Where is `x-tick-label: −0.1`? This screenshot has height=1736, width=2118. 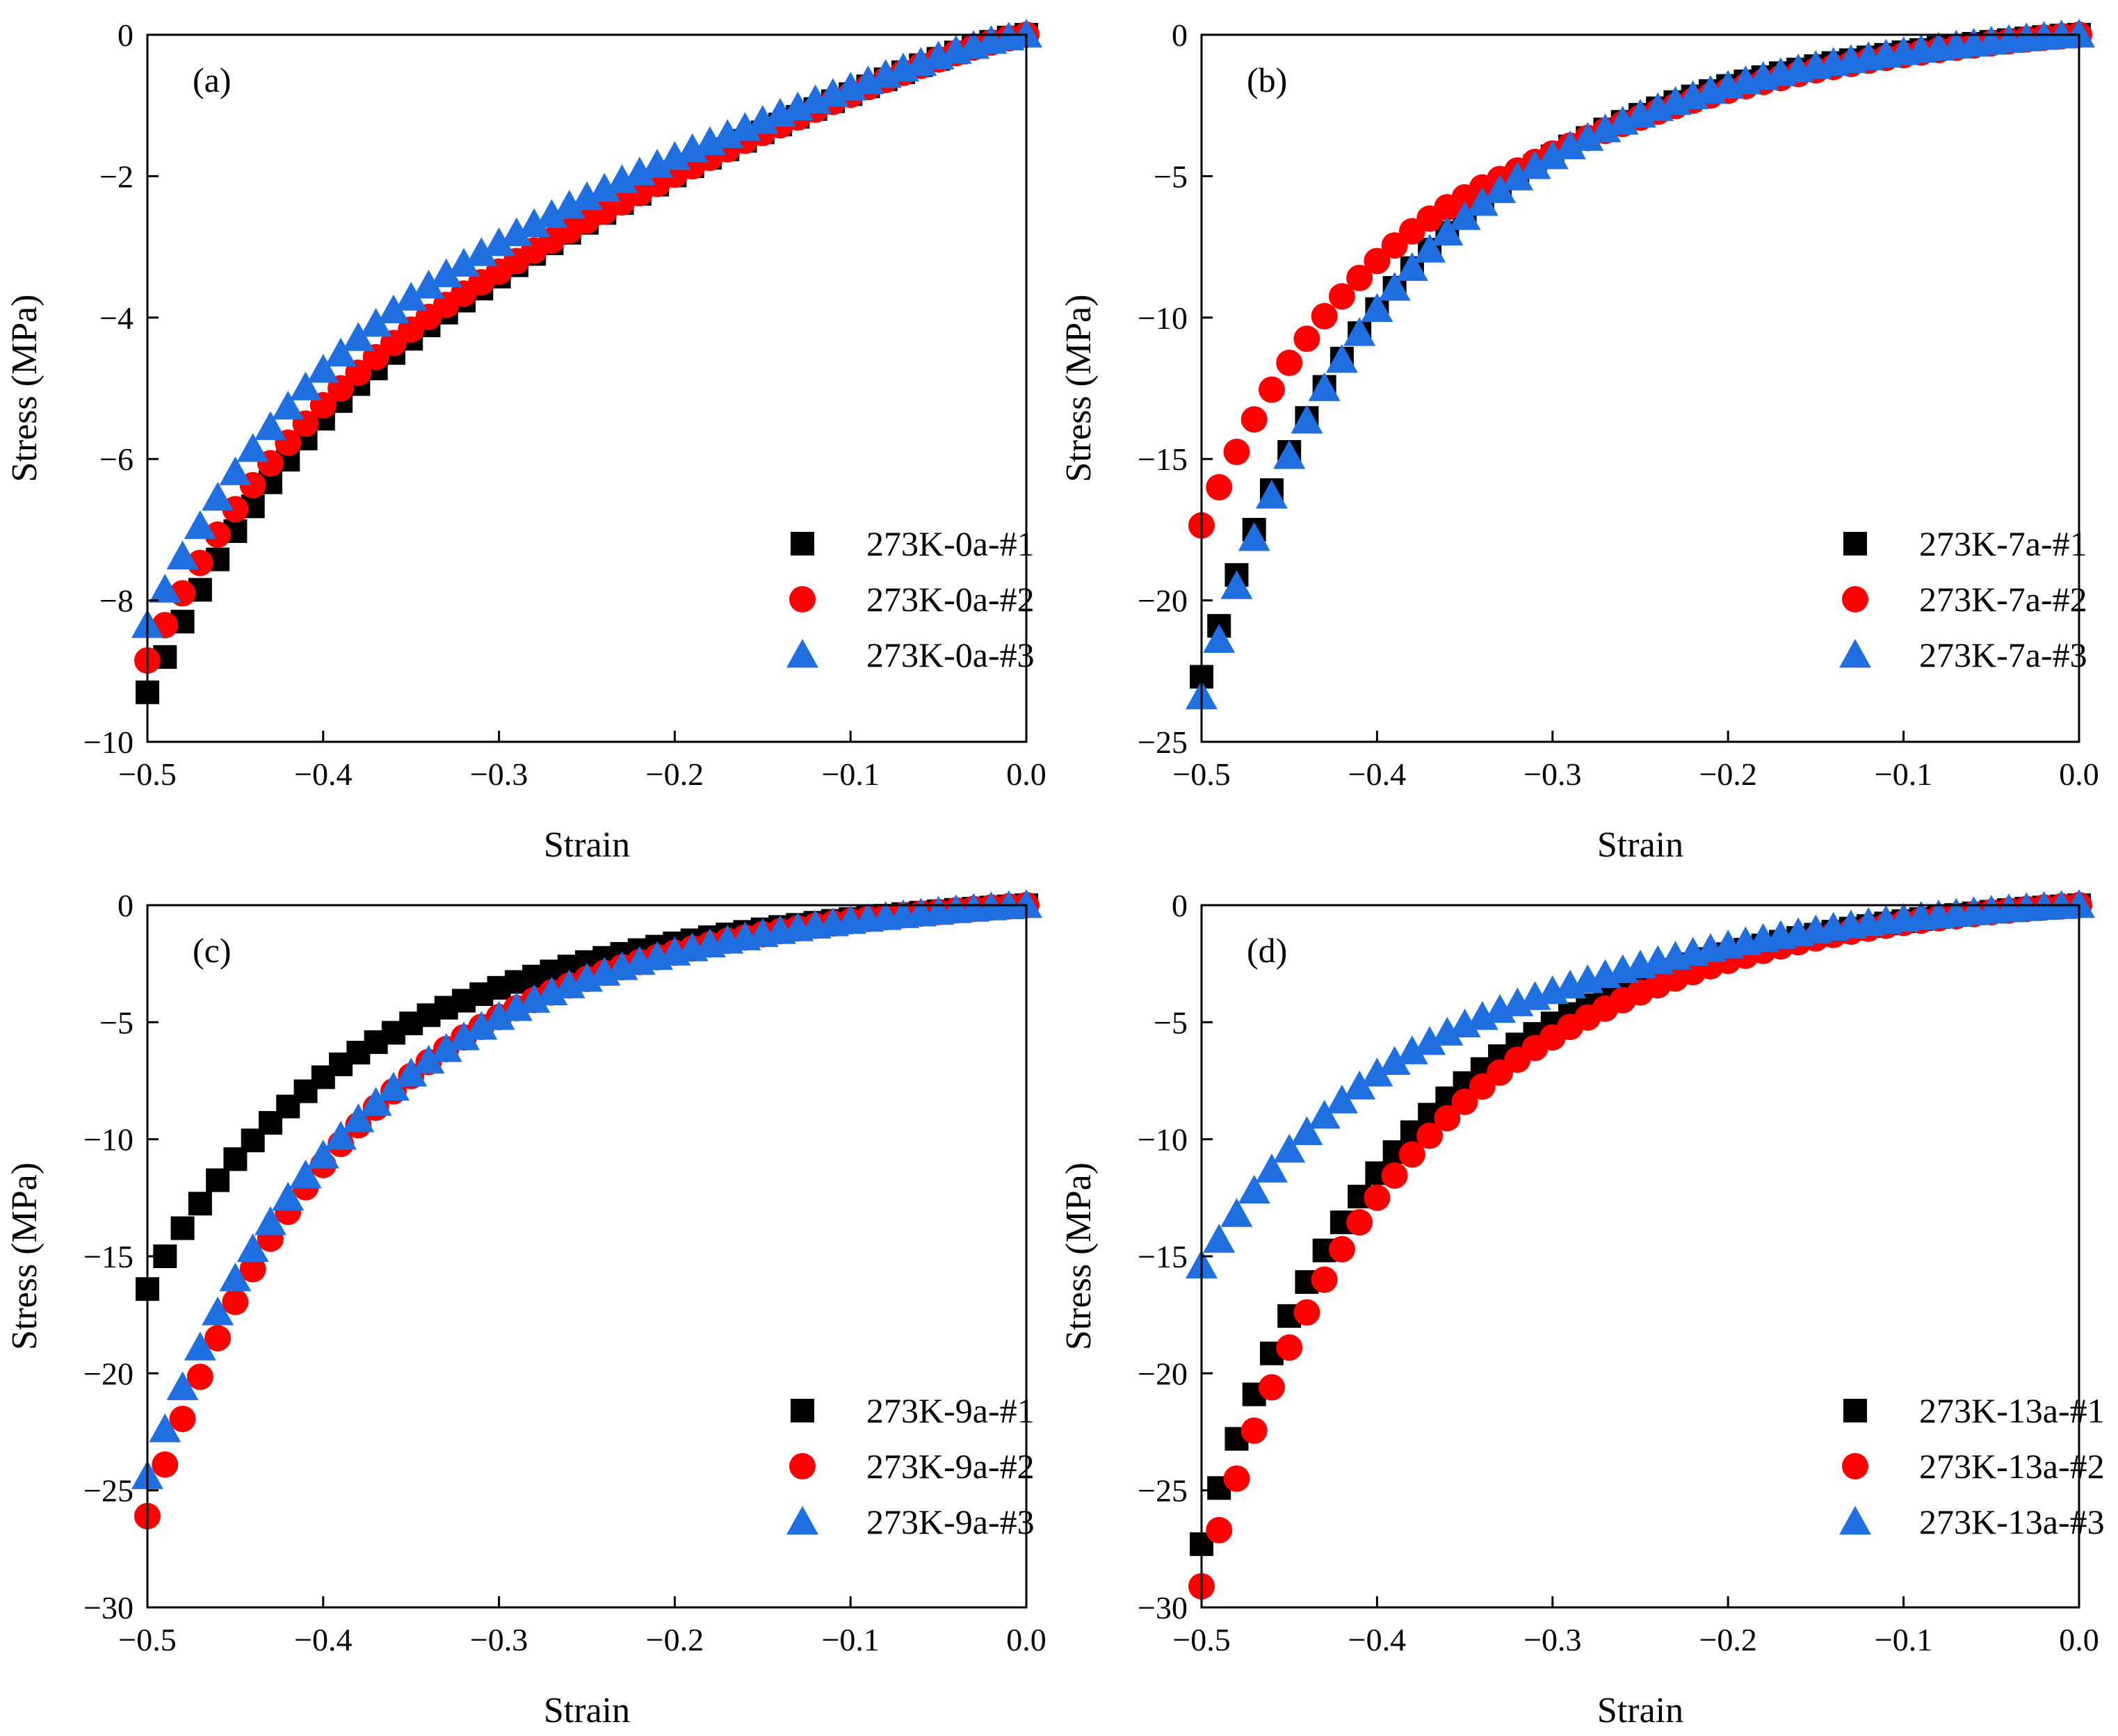 x-tick-label: −0.1 is located at coordinates (1903, 1639).